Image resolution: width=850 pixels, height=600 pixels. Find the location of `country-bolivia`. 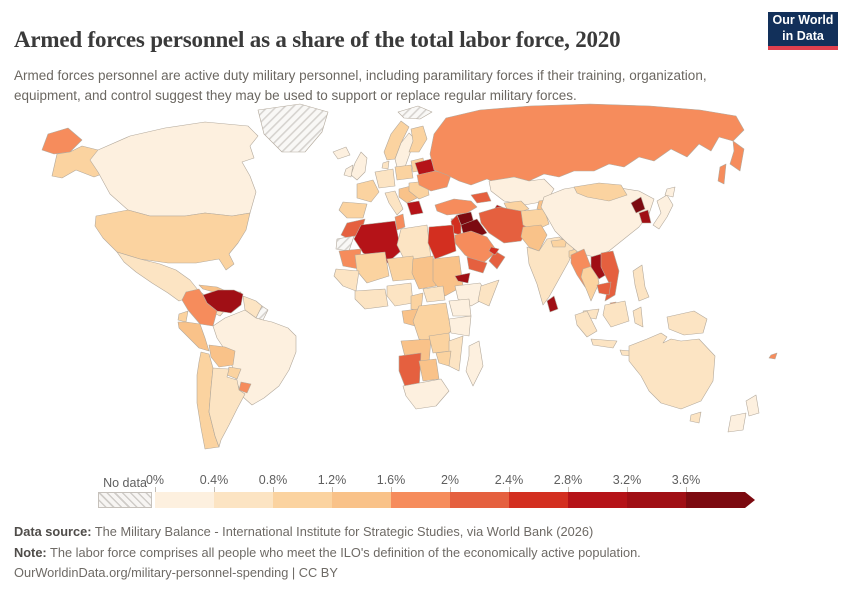

country-bolivia is located at coordinates (222, 356).